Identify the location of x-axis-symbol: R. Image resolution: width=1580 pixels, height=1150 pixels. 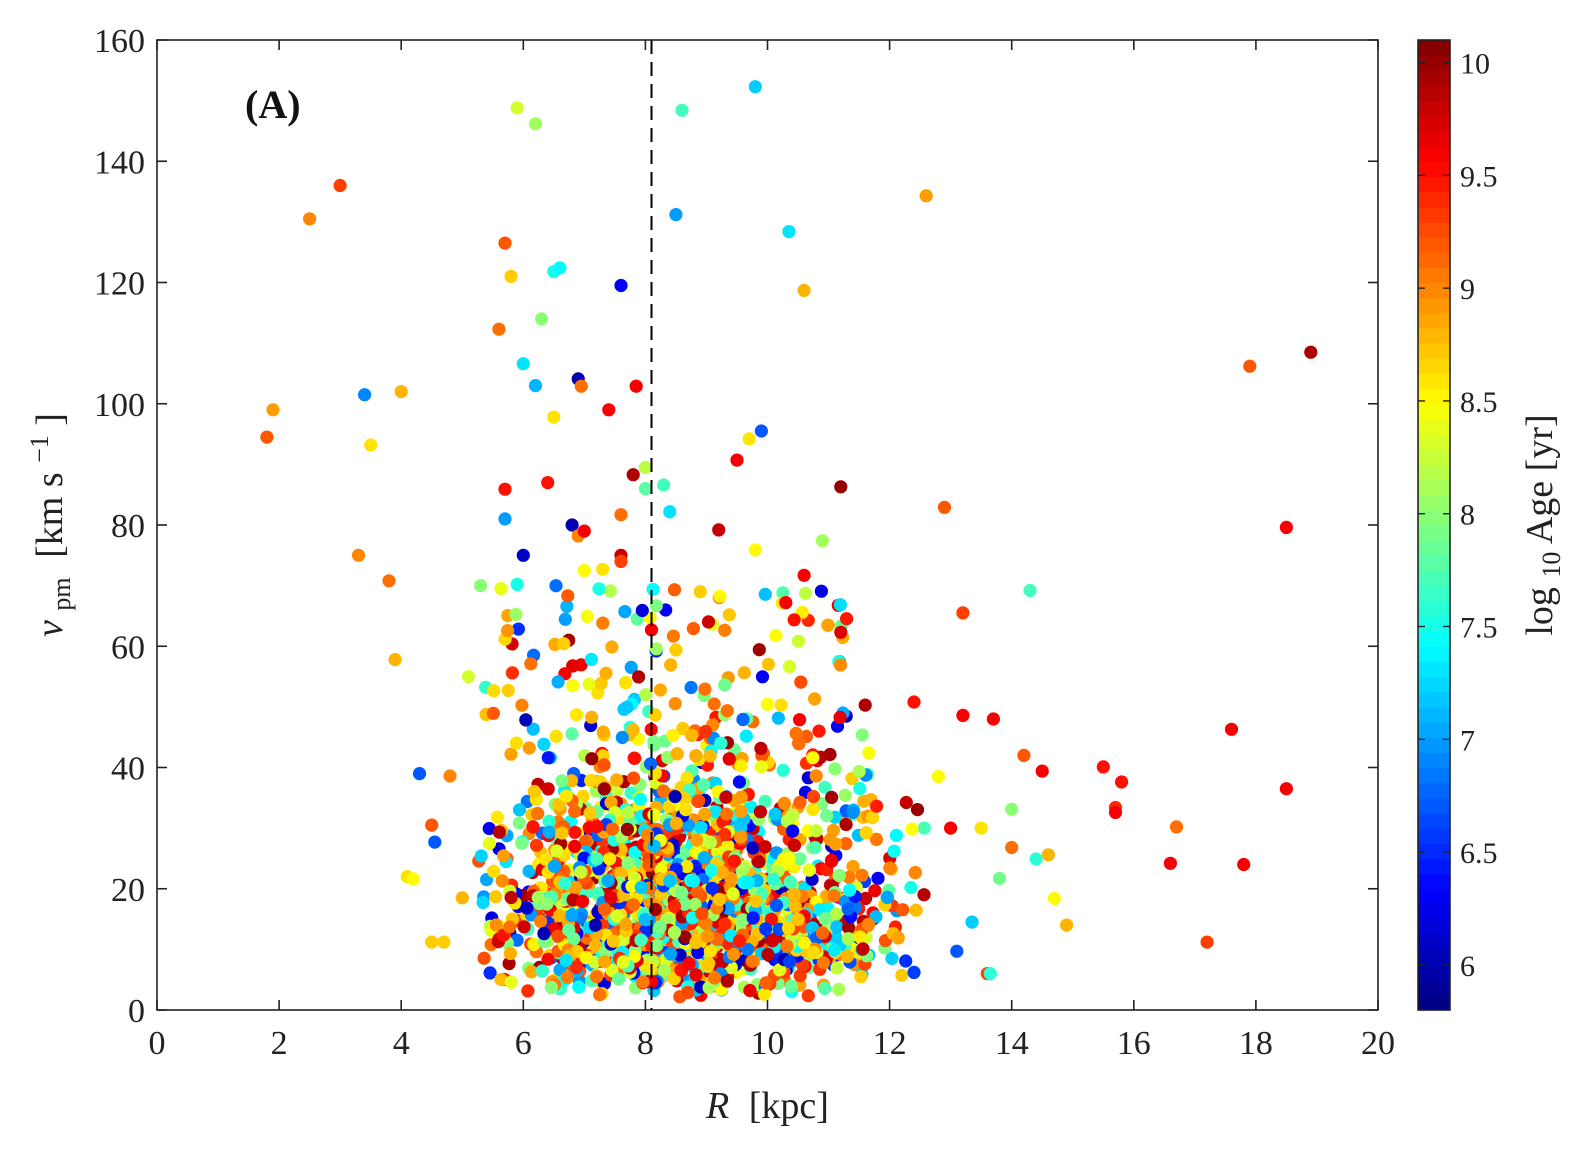
(717, 1106).